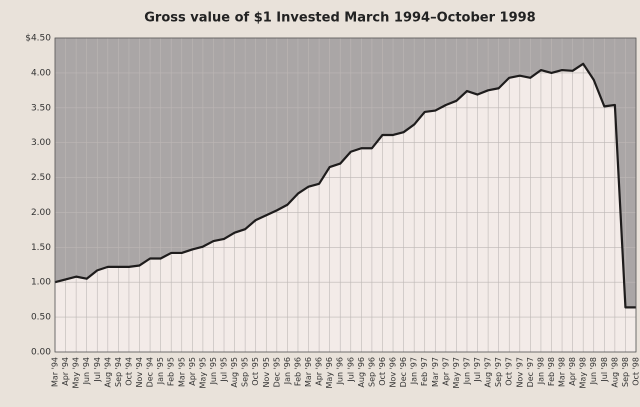  I want to click on x-tick-label: Aug '98, so click(614, 372).